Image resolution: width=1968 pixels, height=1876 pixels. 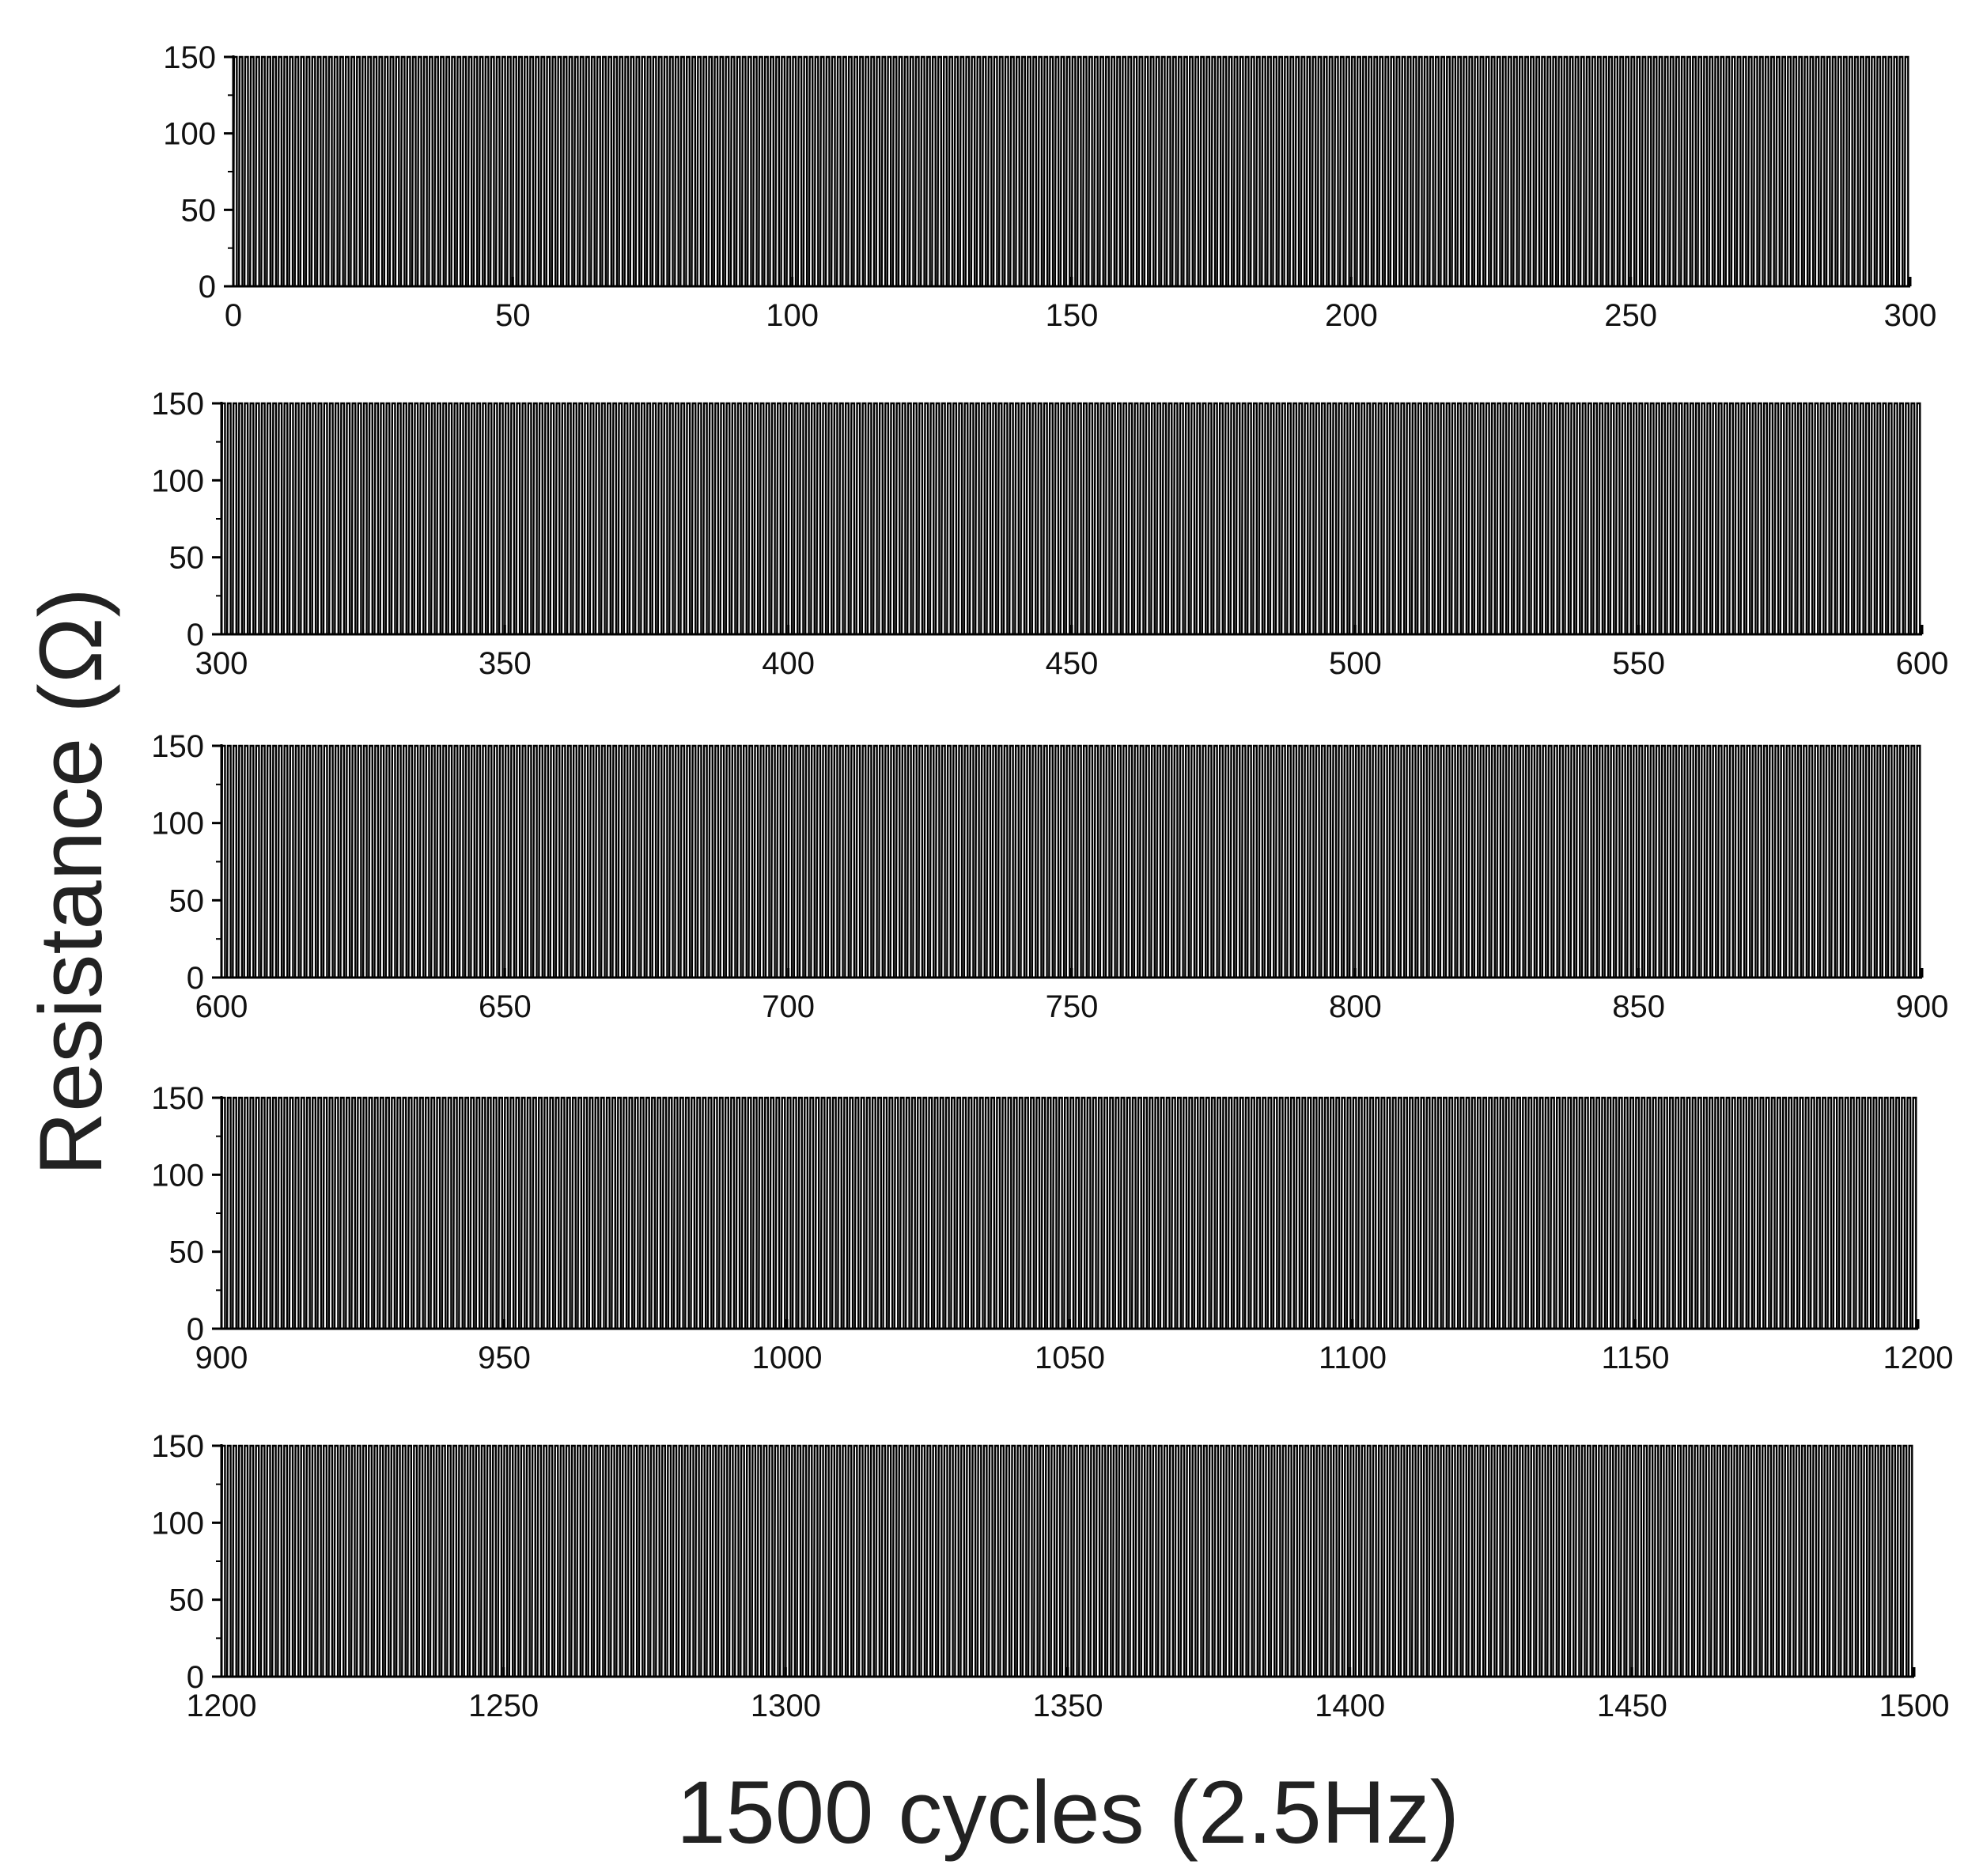 I want to click on x-tick-label: 550, so click(x=1638, y=663).